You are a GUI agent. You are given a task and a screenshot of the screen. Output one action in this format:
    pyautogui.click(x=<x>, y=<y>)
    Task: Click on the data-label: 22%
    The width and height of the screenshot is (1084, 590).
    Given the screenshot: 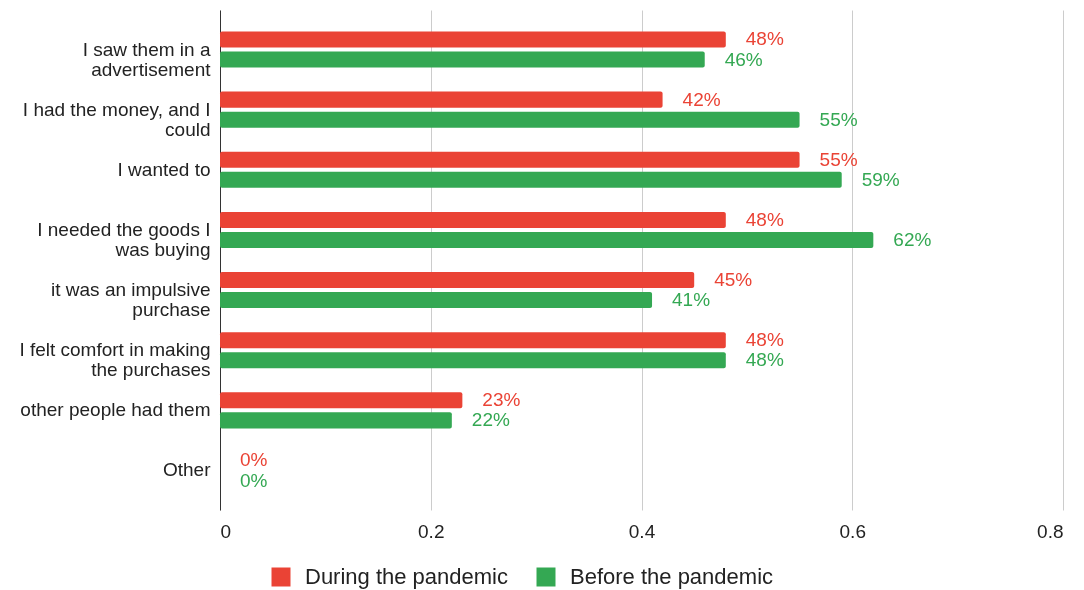 What is the action you would take?
    pyautogui.click(x=490, y=420)
    